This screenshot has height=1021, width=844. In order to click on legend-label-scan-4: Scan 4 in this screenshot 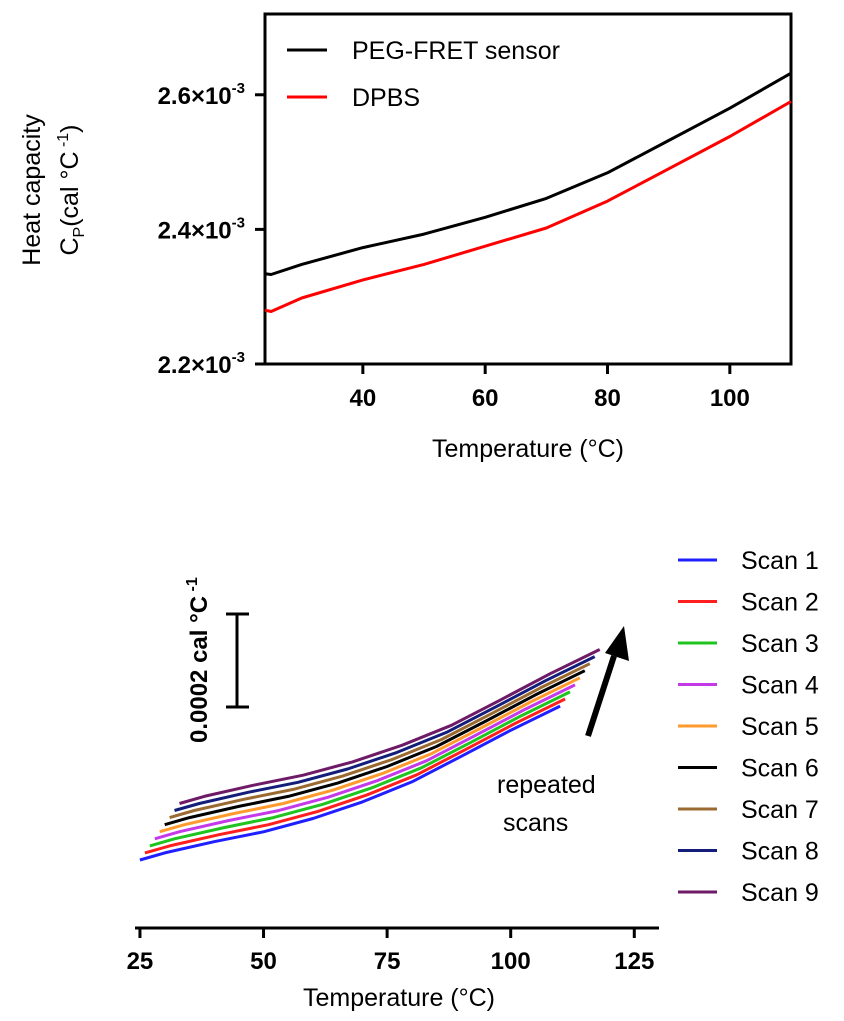, I will do `click(780, 686)`.